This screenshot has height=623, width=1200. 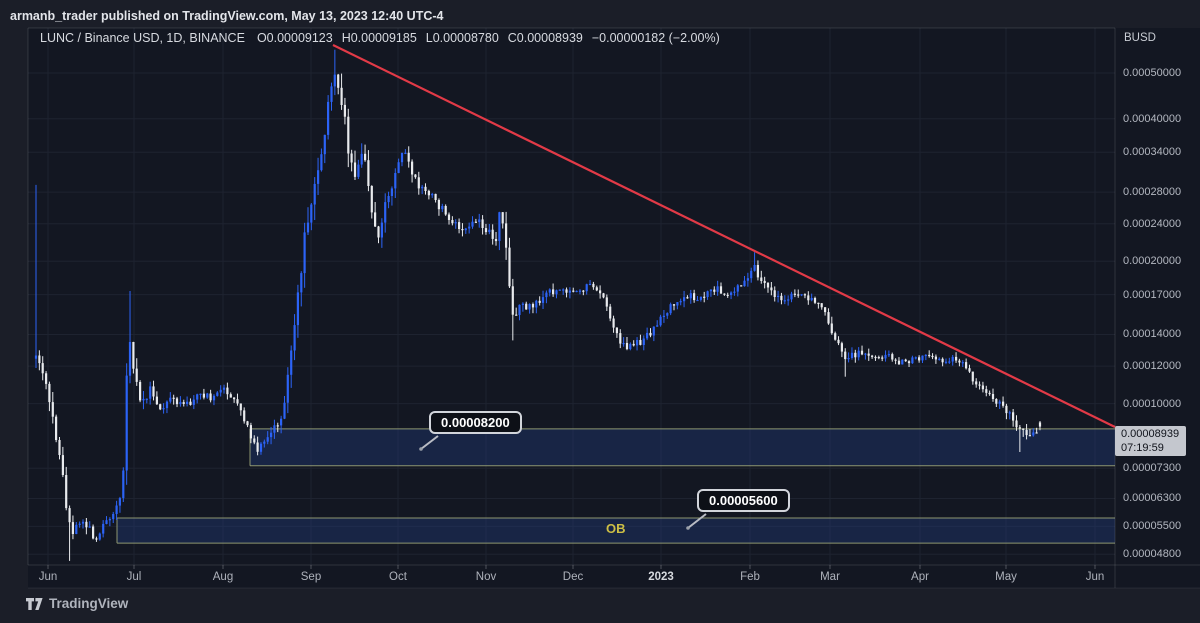 I want to click on time-axis-label: Nov, so click(x=486, y=577).